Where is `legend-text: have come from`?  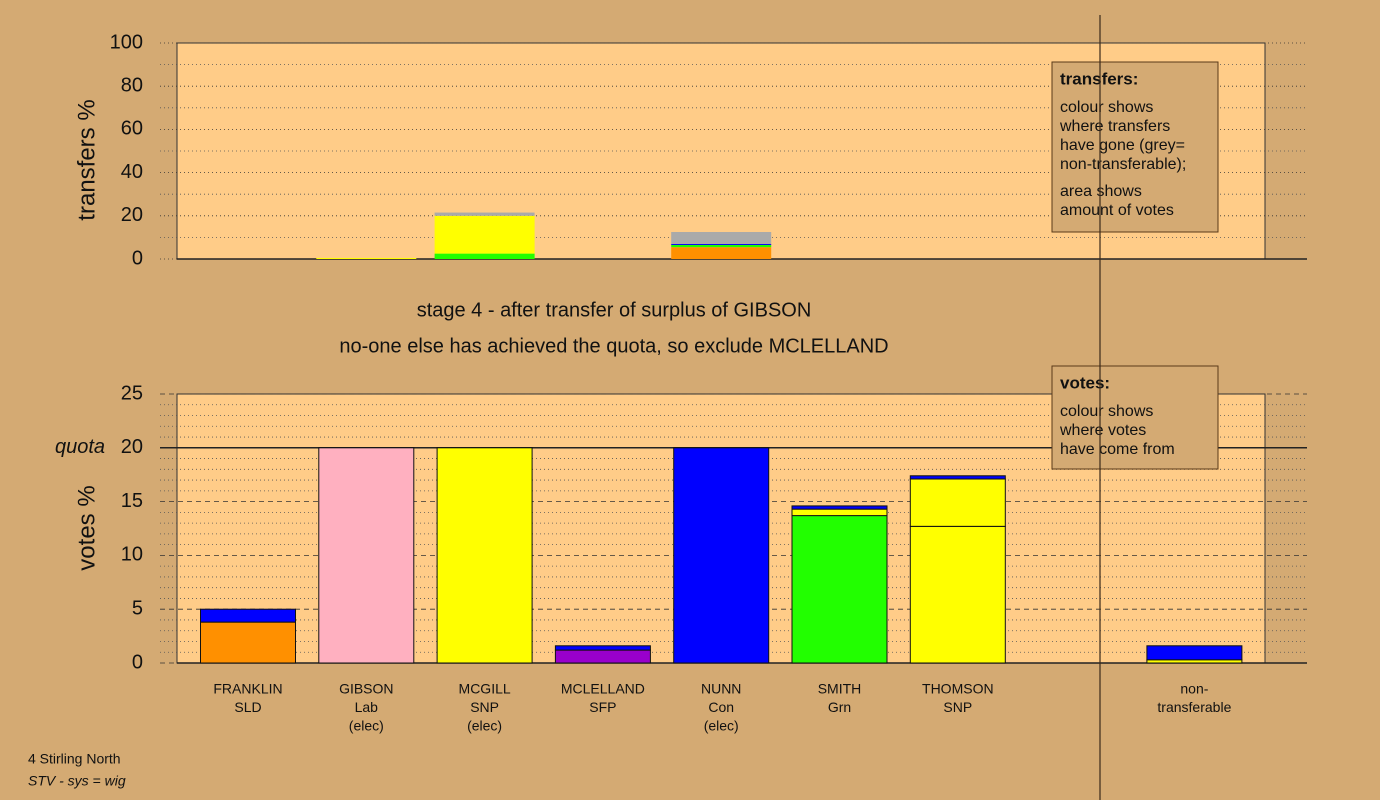
legend-text: have come from is located at coordinates (1117, 449).